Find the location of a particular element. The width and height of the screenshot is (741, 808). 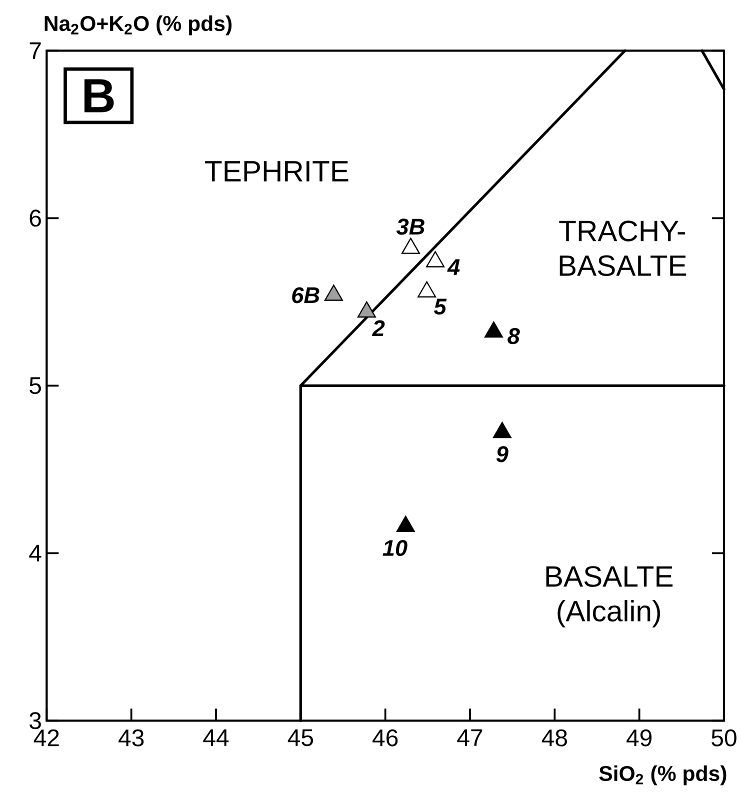

series-label: 3B is located at coordinates (410, 226).